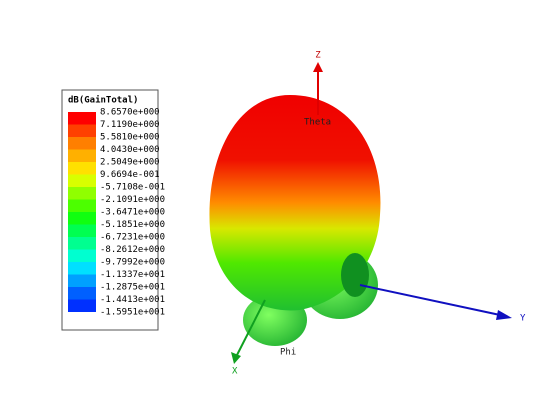 The width and height of the screenshot is (560, 420). What do you see at coordinates (504, 315) in the screenshot?
I see `y-arrow` at bounding box center [504, 315].